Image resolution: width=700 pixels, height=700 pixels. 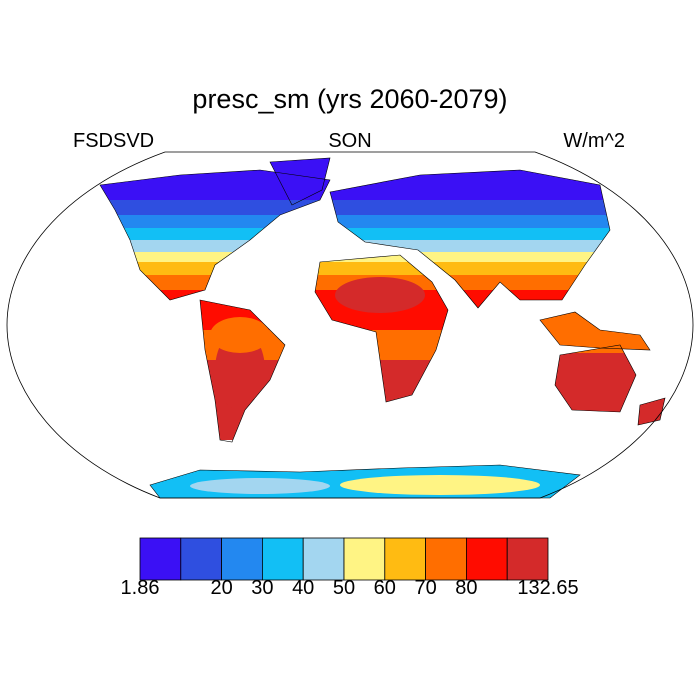 What do you see at coordinates (140, 588) in the screenshot?
I see `colorbar-label: 1.86` at bounding box center [140, 588].